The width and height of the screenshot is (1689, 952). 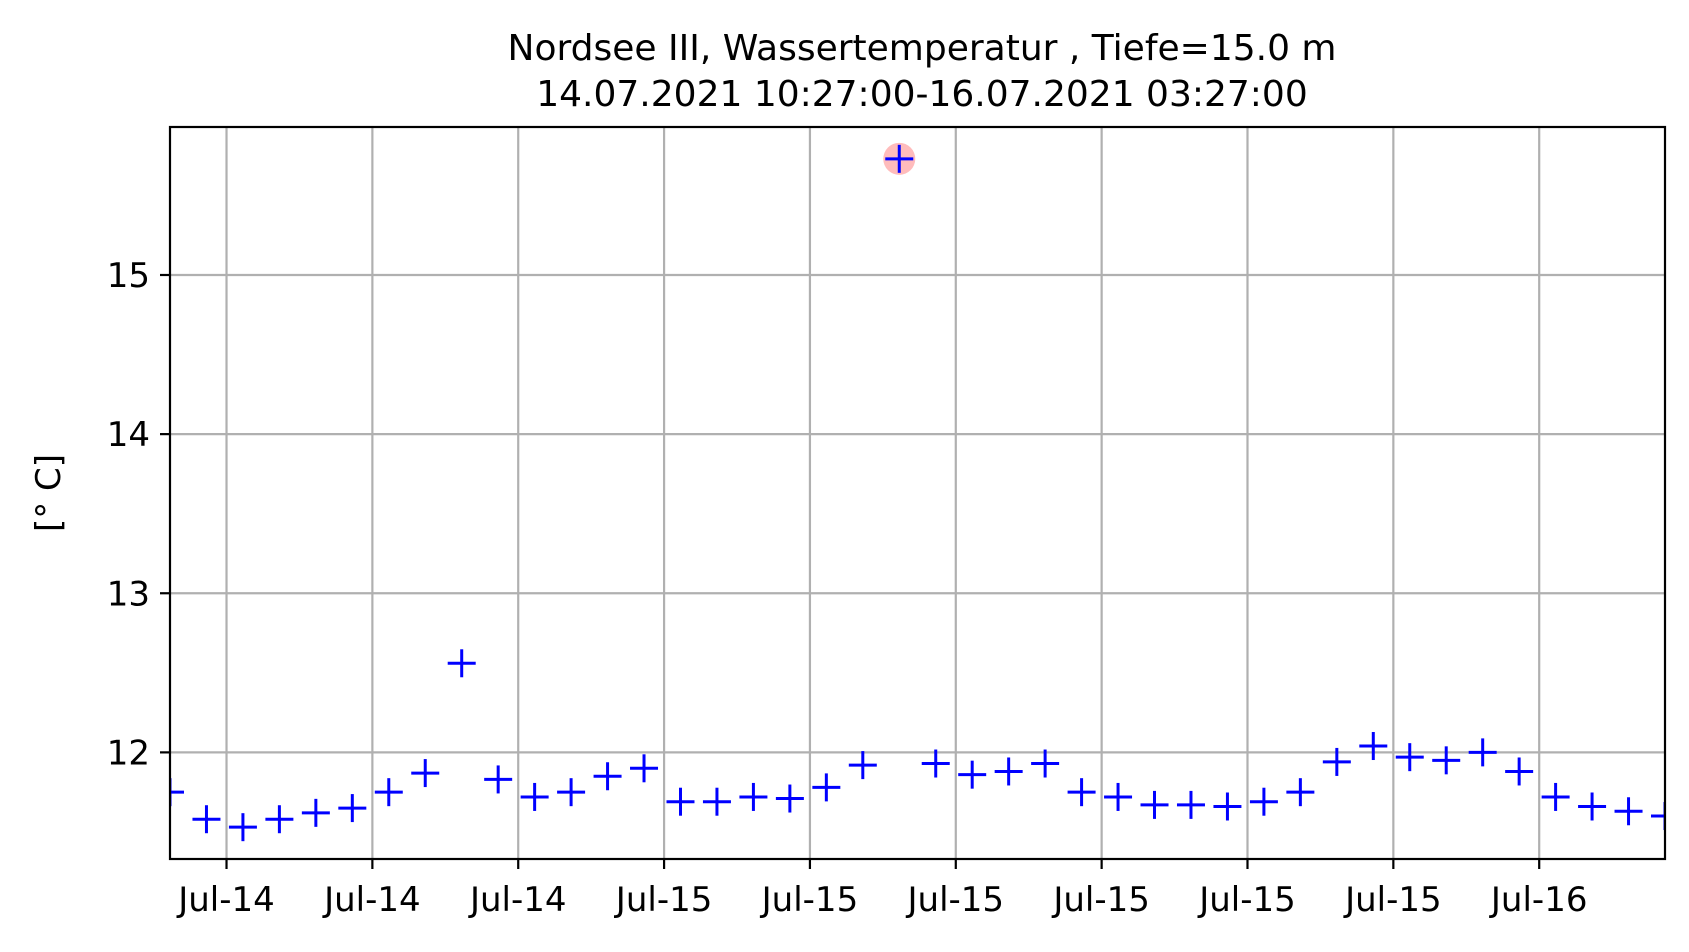 What do you see at coordinates (49, 493) in the screenshot?
I see `y-axis-label: [° C]` at bounding box center [49, 493].